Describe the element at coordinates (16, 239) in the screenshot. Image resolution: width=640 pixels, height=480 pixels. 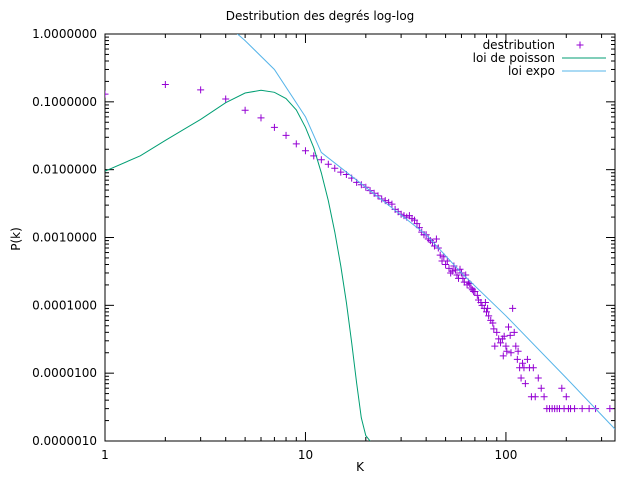
I see `y-axis-label: P(k)` at that location.